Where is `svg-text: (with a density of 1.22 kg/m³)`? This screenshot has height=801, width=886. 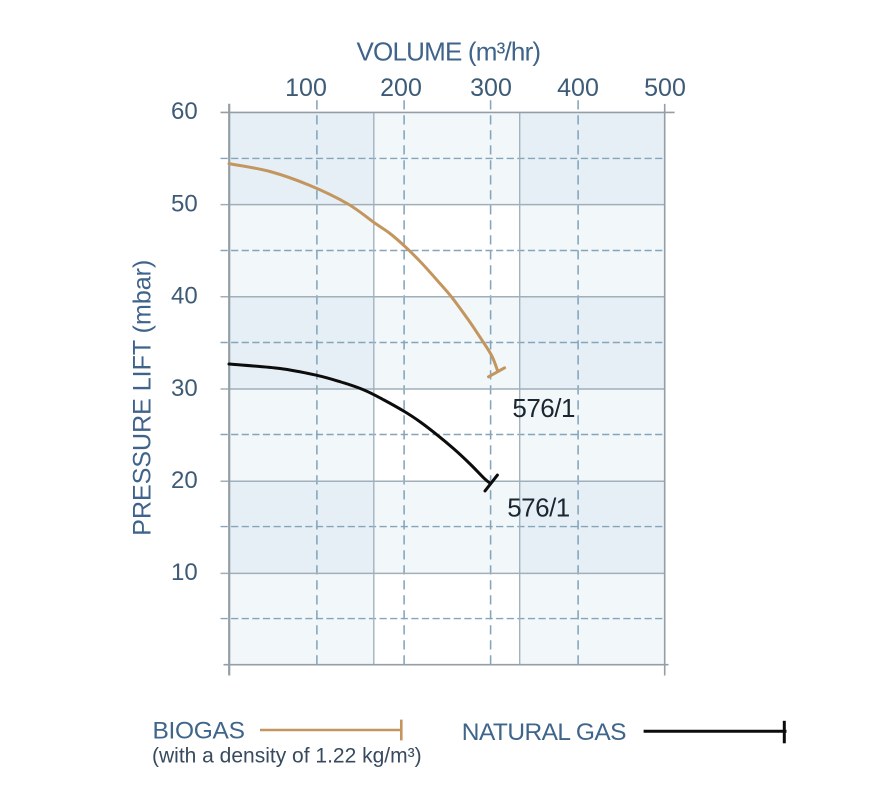
svg-text: (with a density of 1.22 kg/m³) is located at coordinates (287, 755).